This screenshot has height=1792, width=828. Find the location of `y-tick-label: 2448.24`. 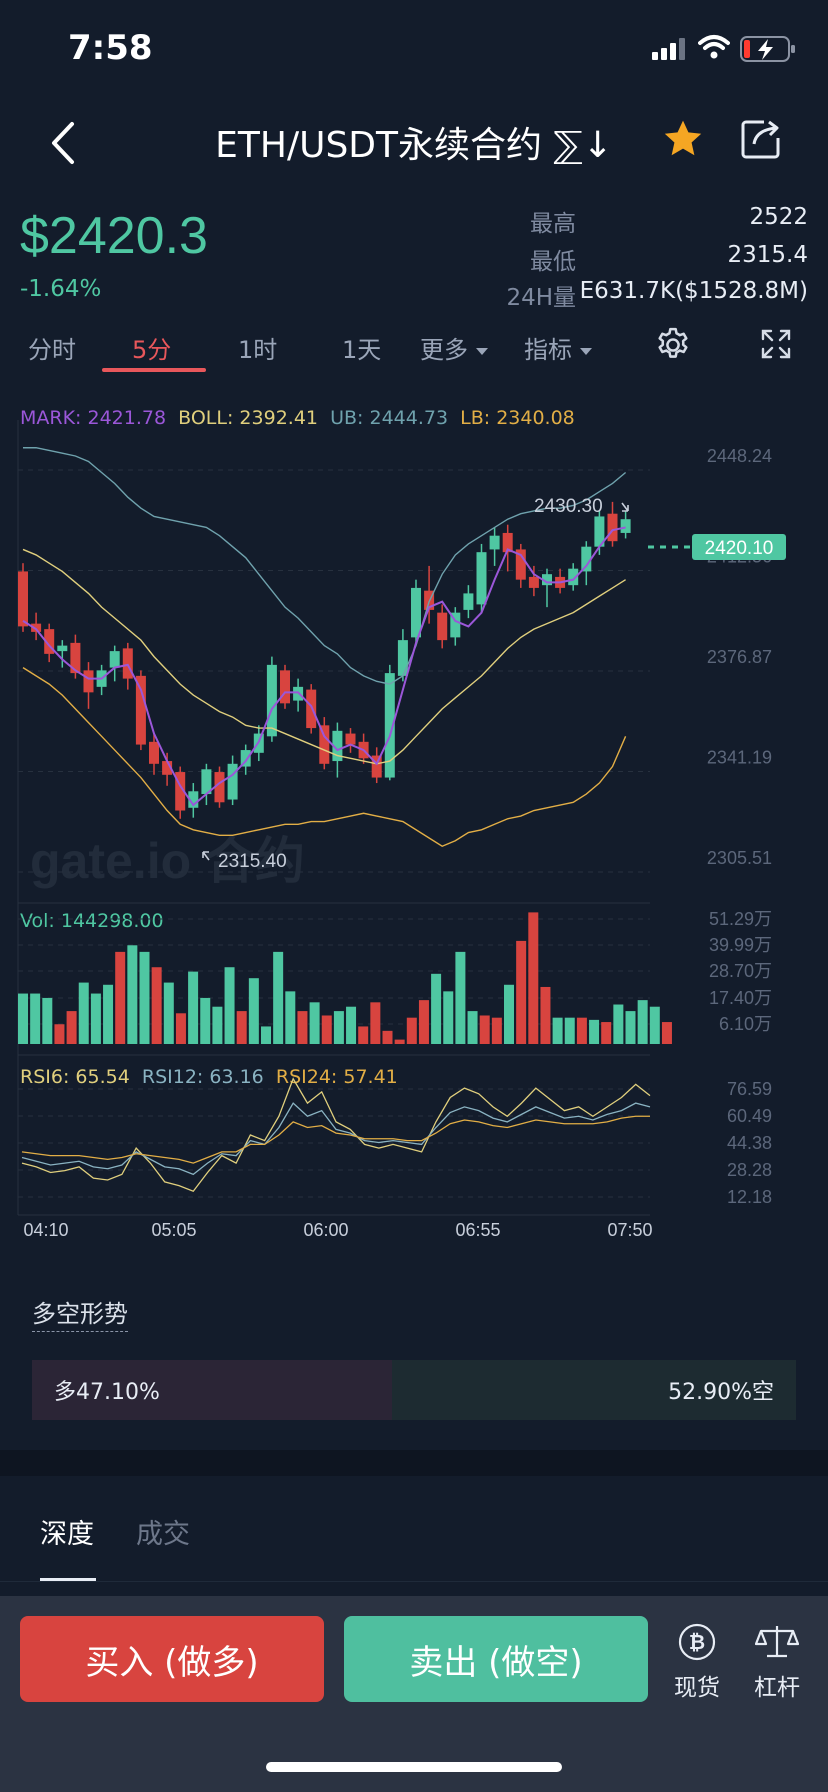

y-tick-label: 2448.24 is located at coordinates (739, 456).